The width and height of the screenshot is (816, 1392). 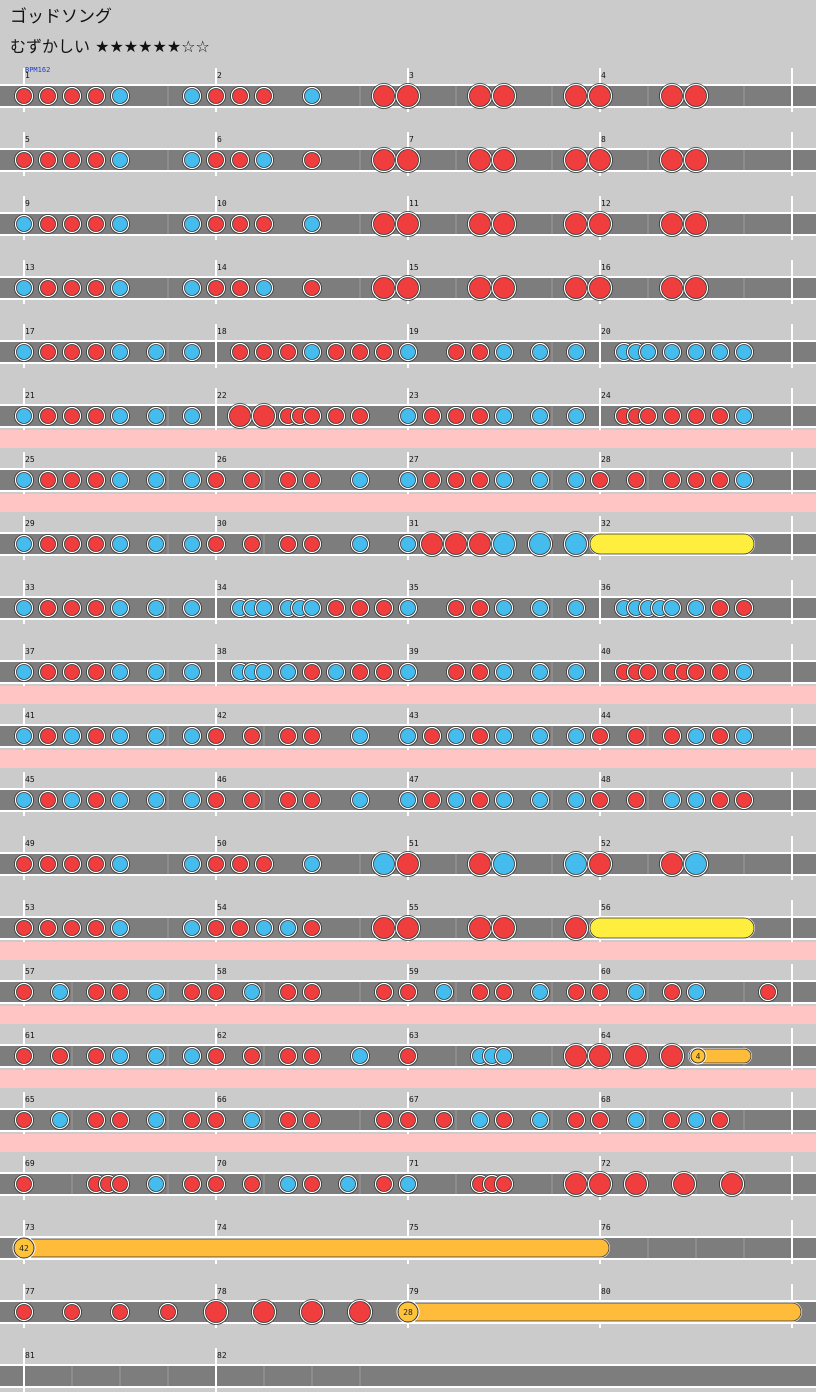 What do you see at coordinates (414, 715) in the screenshot?
I see `measure-number: 43` at bounding box center [414, 715].